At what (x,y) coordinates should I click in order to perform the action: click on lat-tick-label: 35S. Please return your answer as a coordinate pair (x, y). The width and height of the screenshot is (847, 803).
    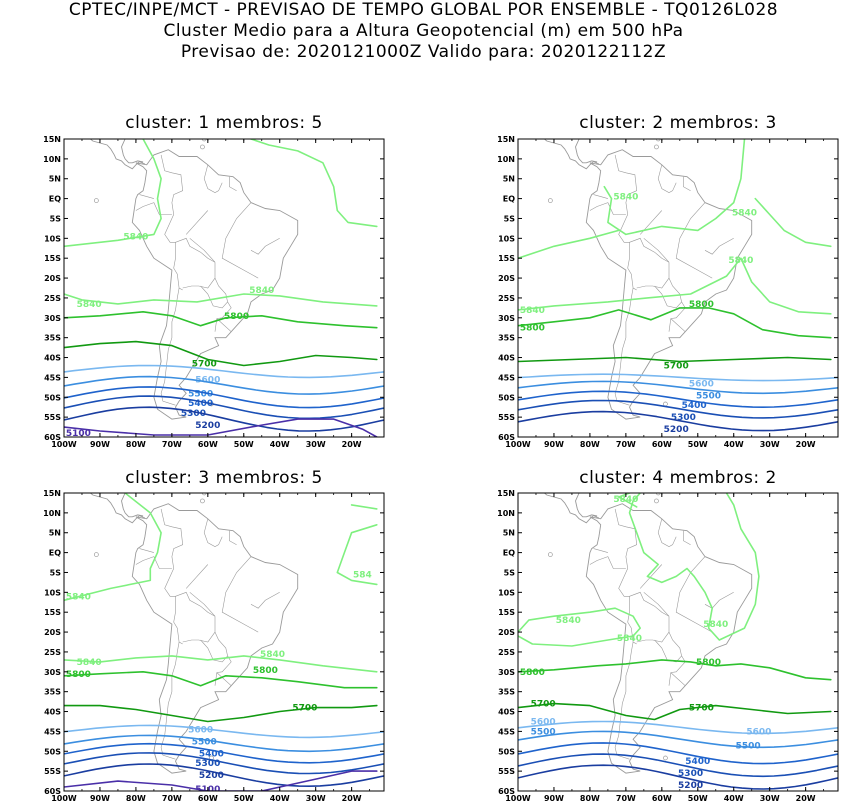
    Looking at the image, I should click on (52, 338).